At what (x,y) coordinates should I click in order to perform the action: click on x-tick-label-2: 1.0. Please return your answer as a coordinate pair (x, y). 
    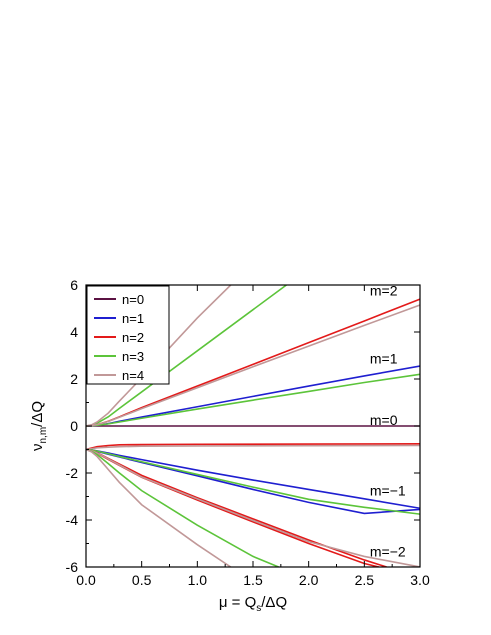
    Looking at the image, I should click on (198, 580).